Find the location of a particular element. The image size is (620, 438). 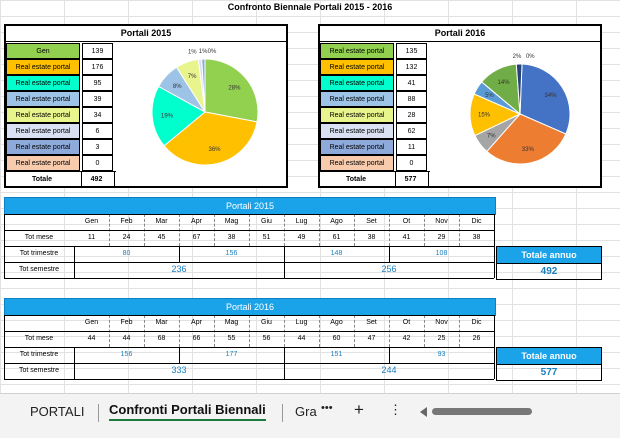

pie-data-label: 34% is located at coordinates (550, 96).